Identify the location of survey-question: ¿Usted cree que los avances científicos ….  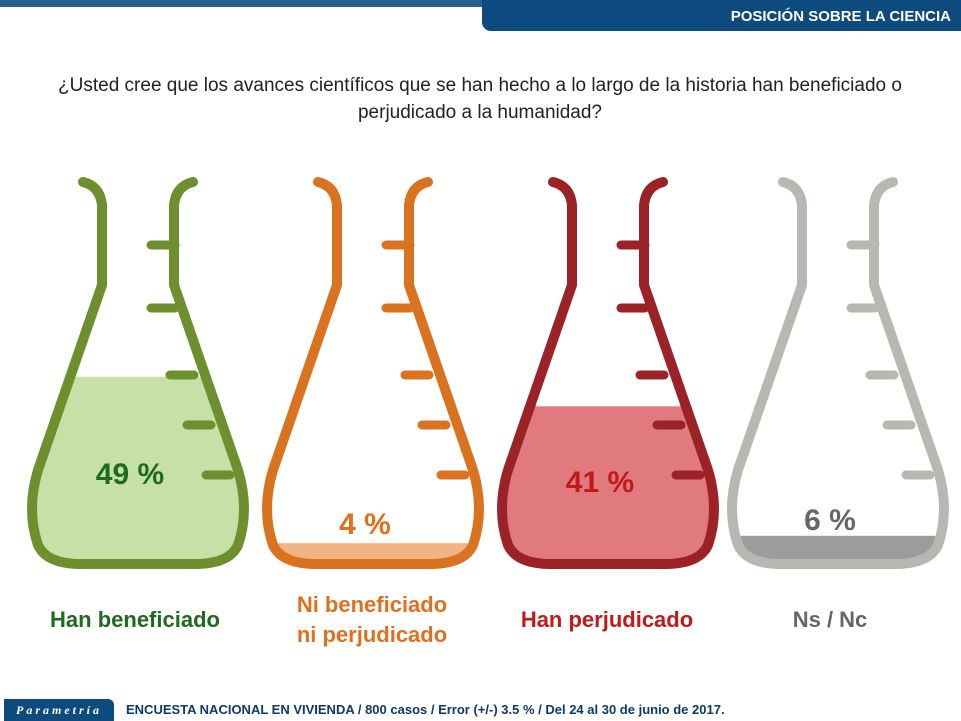
(480, 99).